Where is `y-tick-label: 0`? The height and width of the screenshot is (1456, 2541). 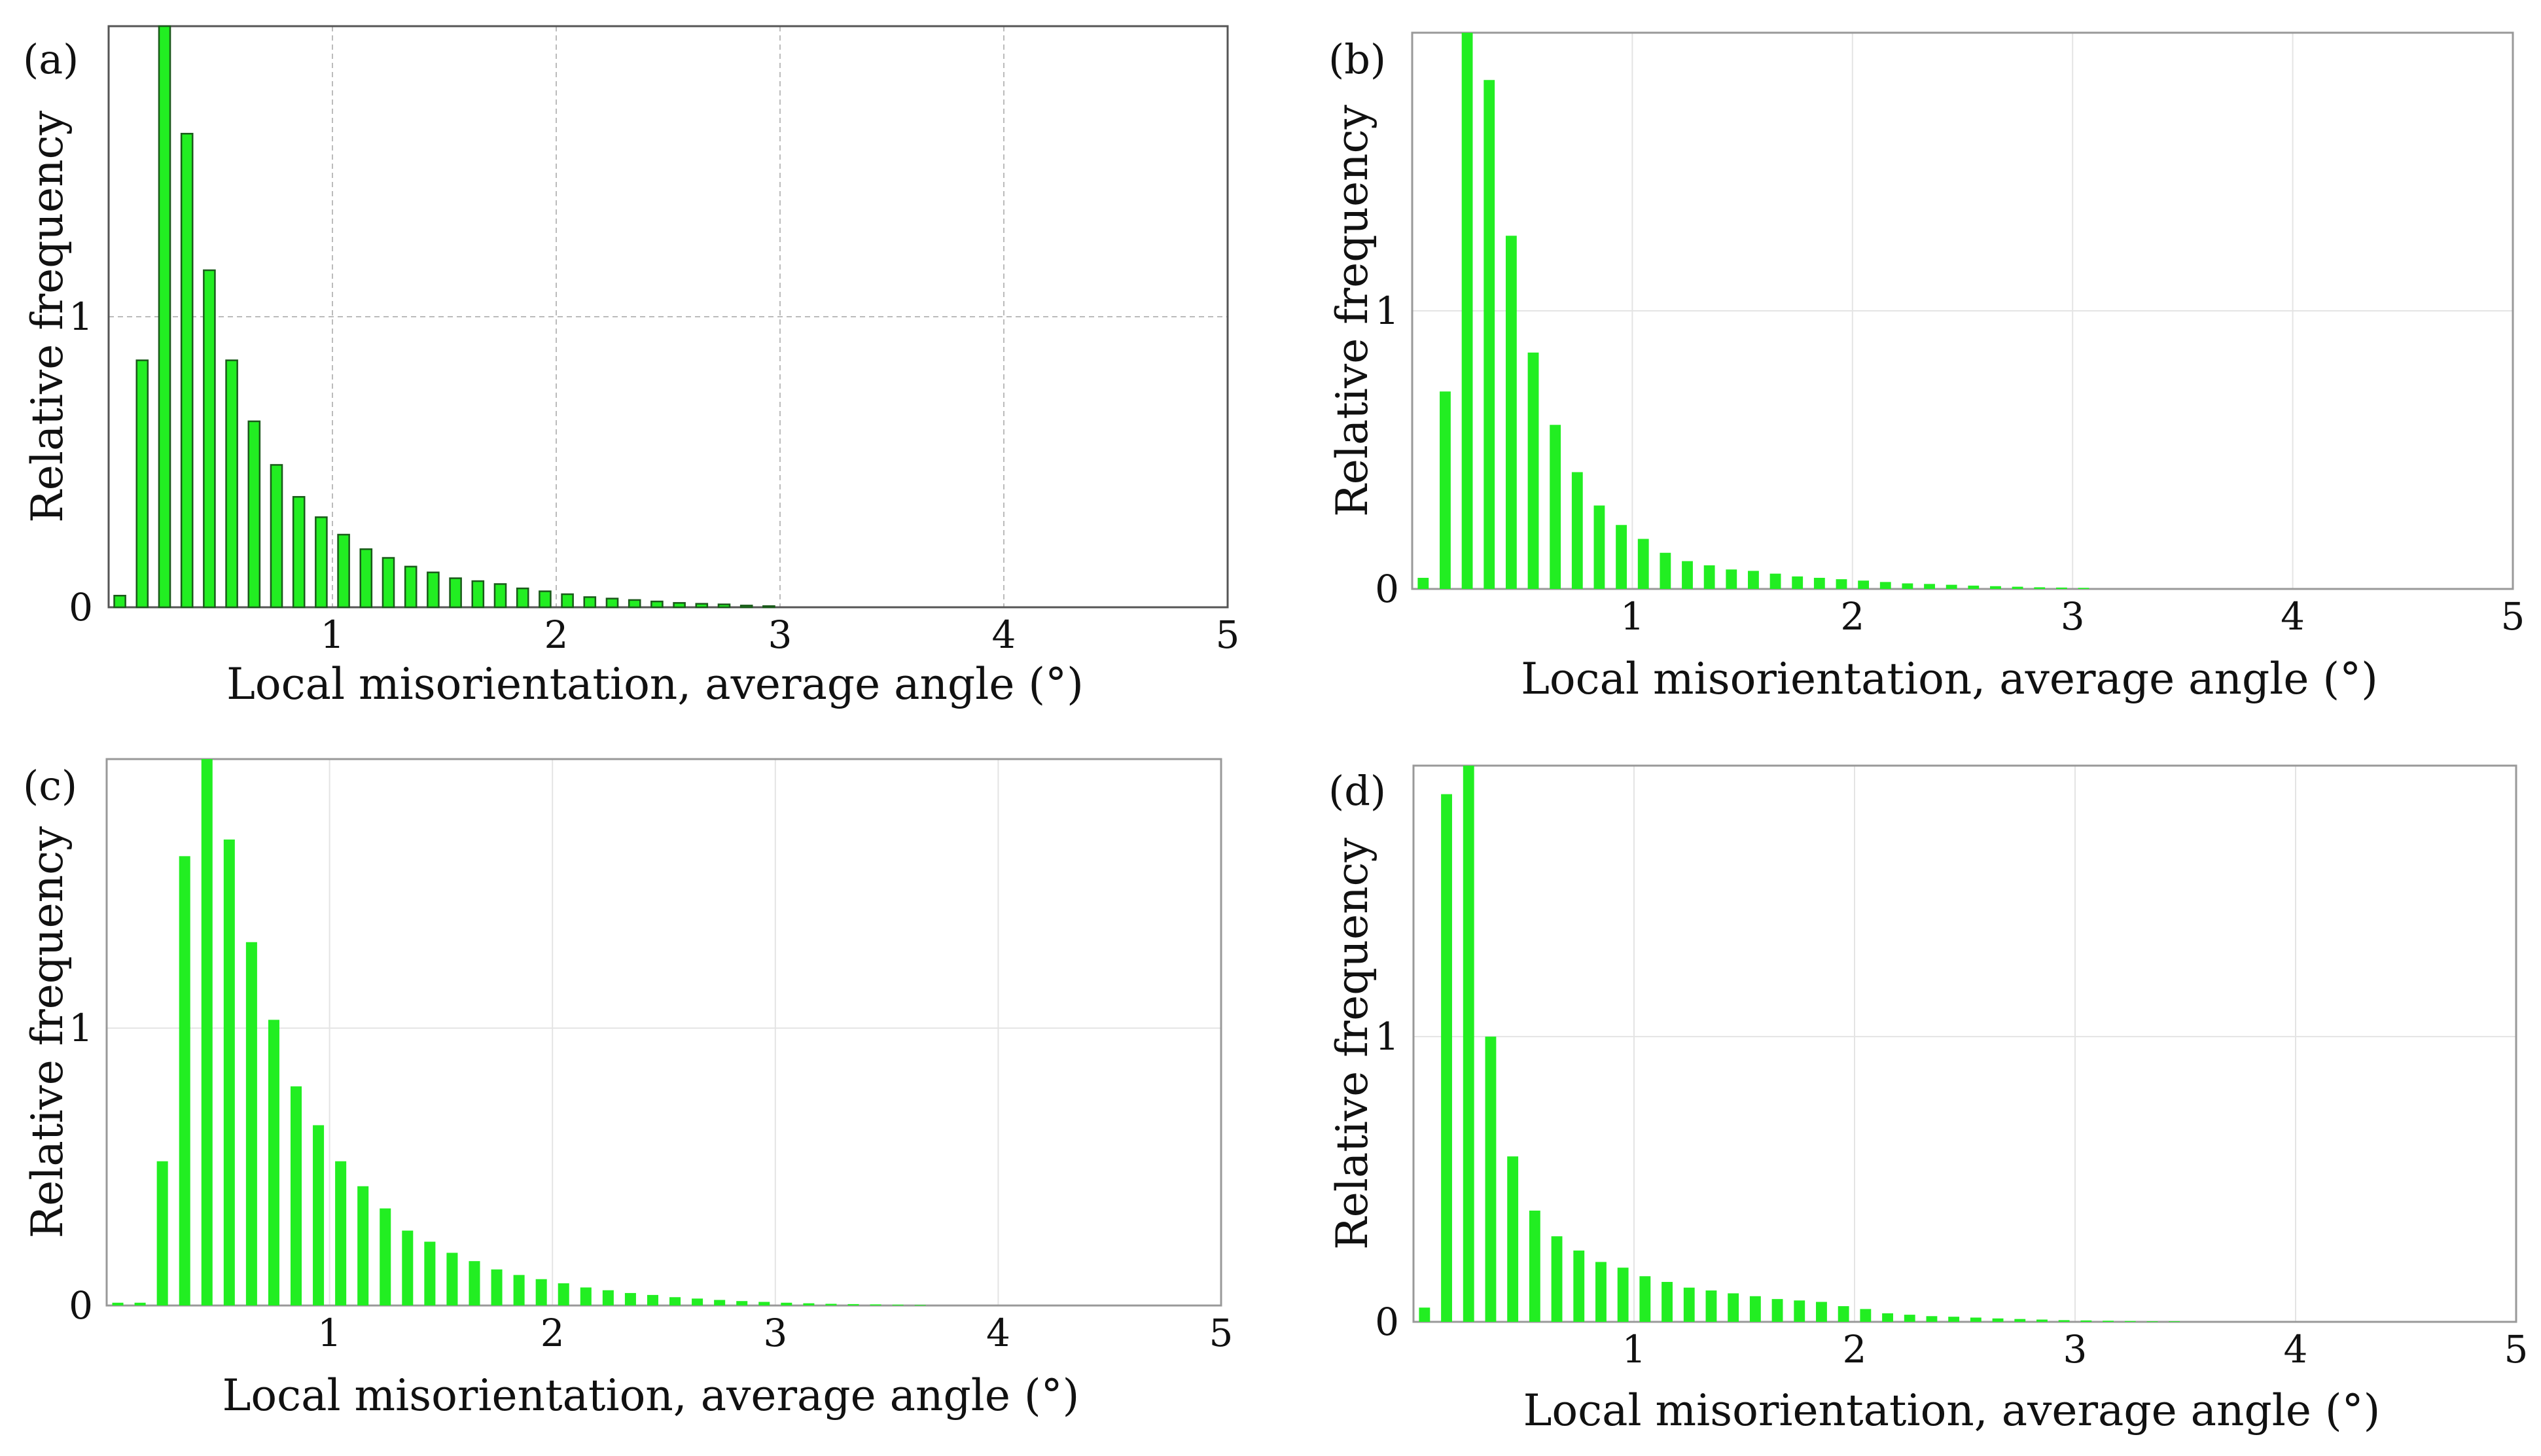
y-tick-label: 0 is located at coordinates (81, 607).